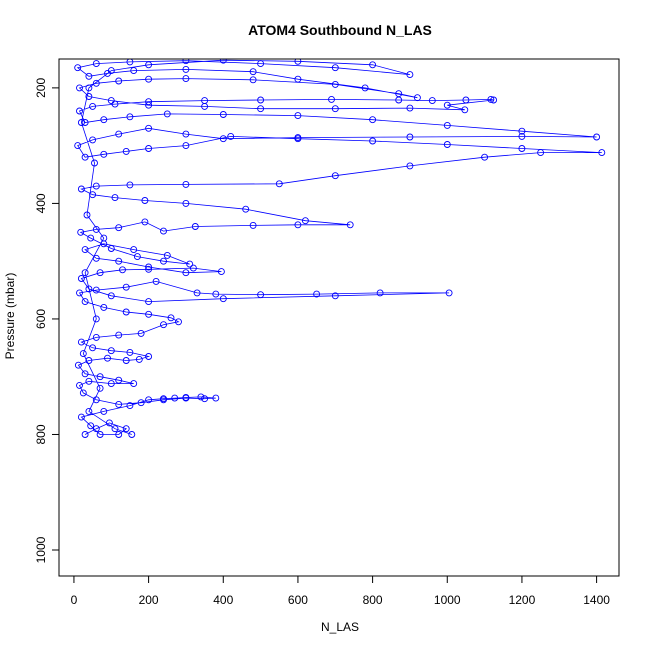 This screenshot has height=655, width=650. What do you see at coordinates (223, 600) in the screenshot?
I see `x-tick-label: 400` at bounding box center [223, 600].